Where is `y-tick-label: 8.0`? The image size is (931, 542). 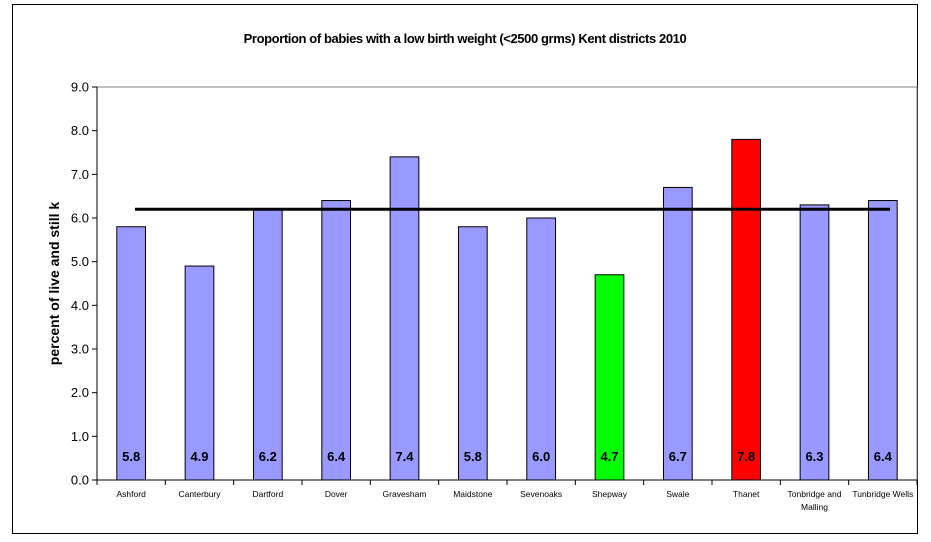
y-tick-label: 8.0 is located at coordinates (80, 130).